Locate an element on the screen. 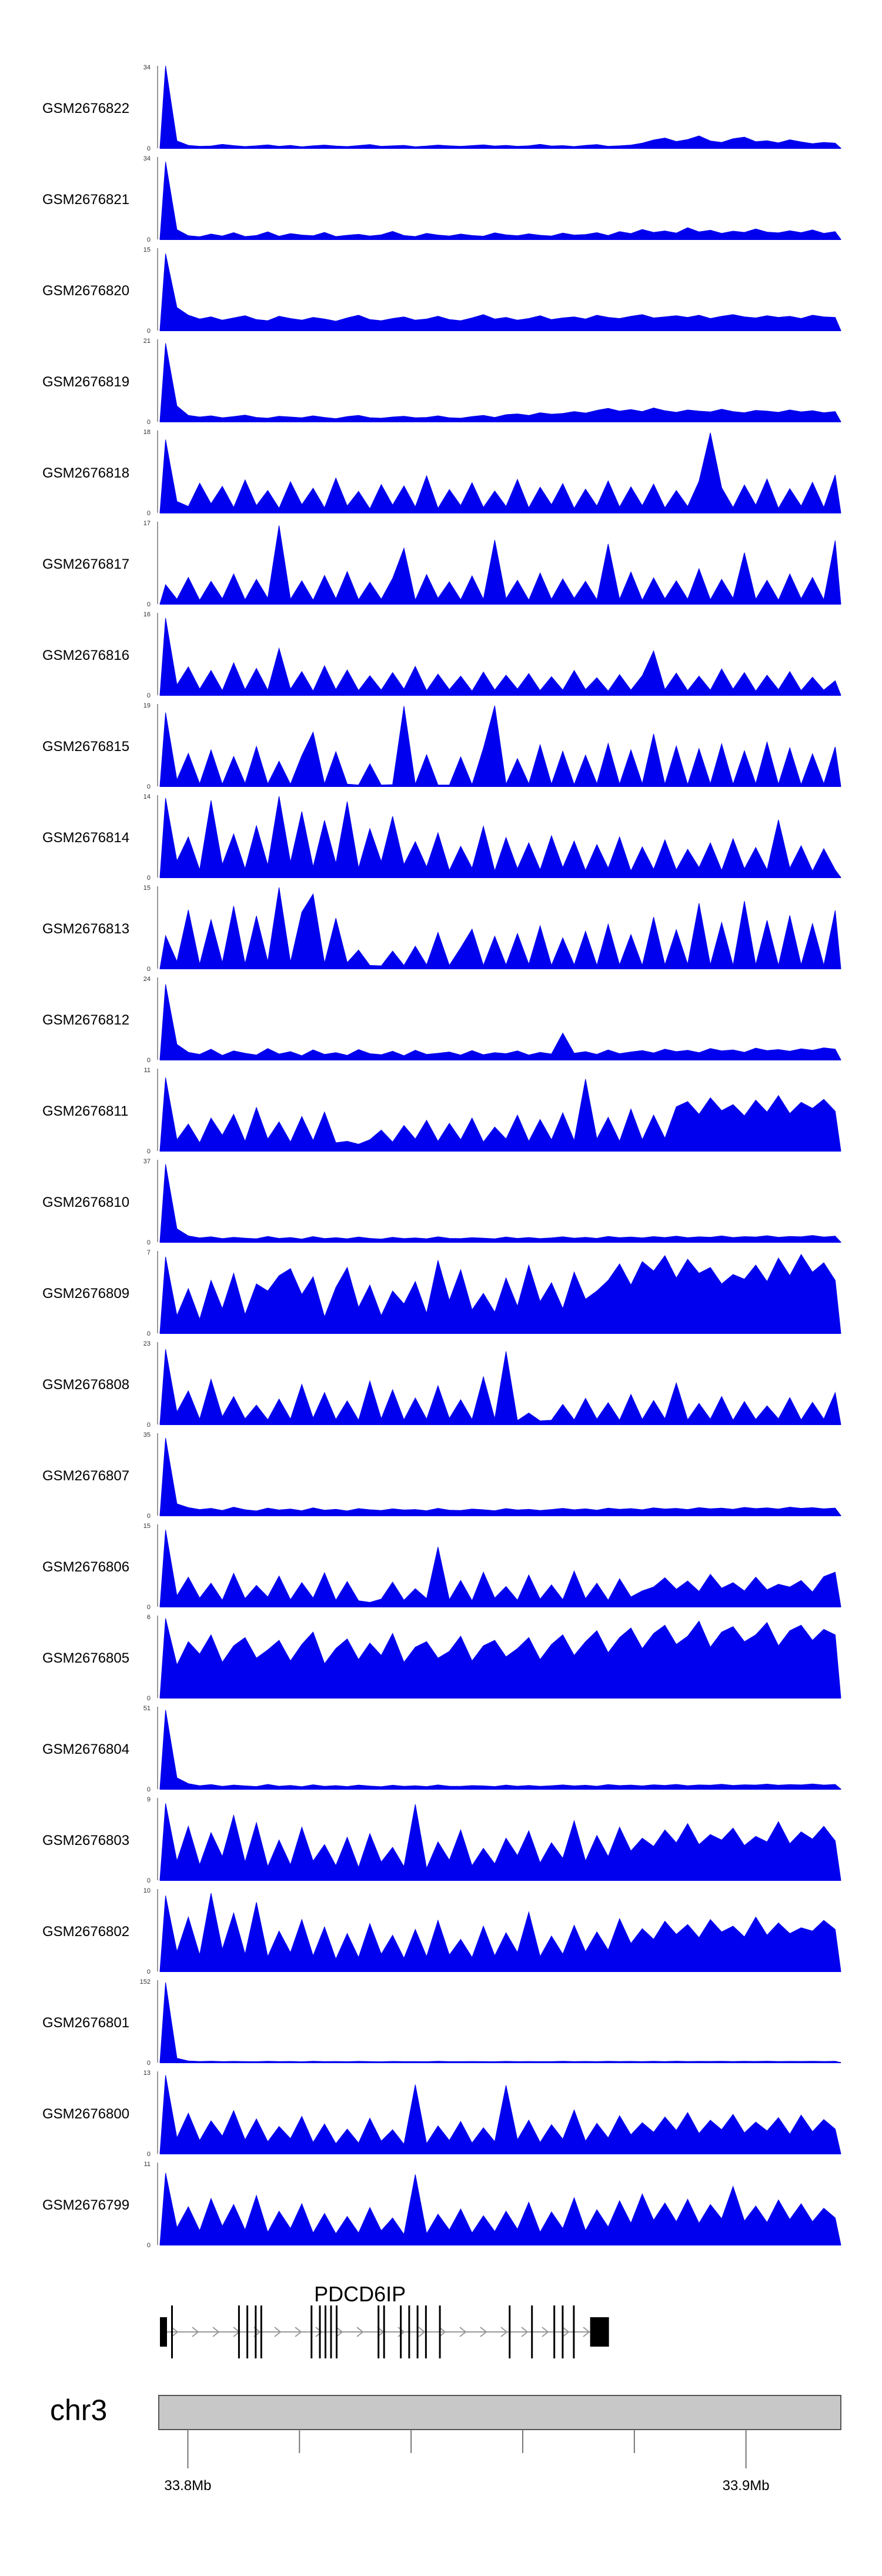 The image size is (882, 2576). track-label: GSM2676813 is located at coordinates (85, 929).